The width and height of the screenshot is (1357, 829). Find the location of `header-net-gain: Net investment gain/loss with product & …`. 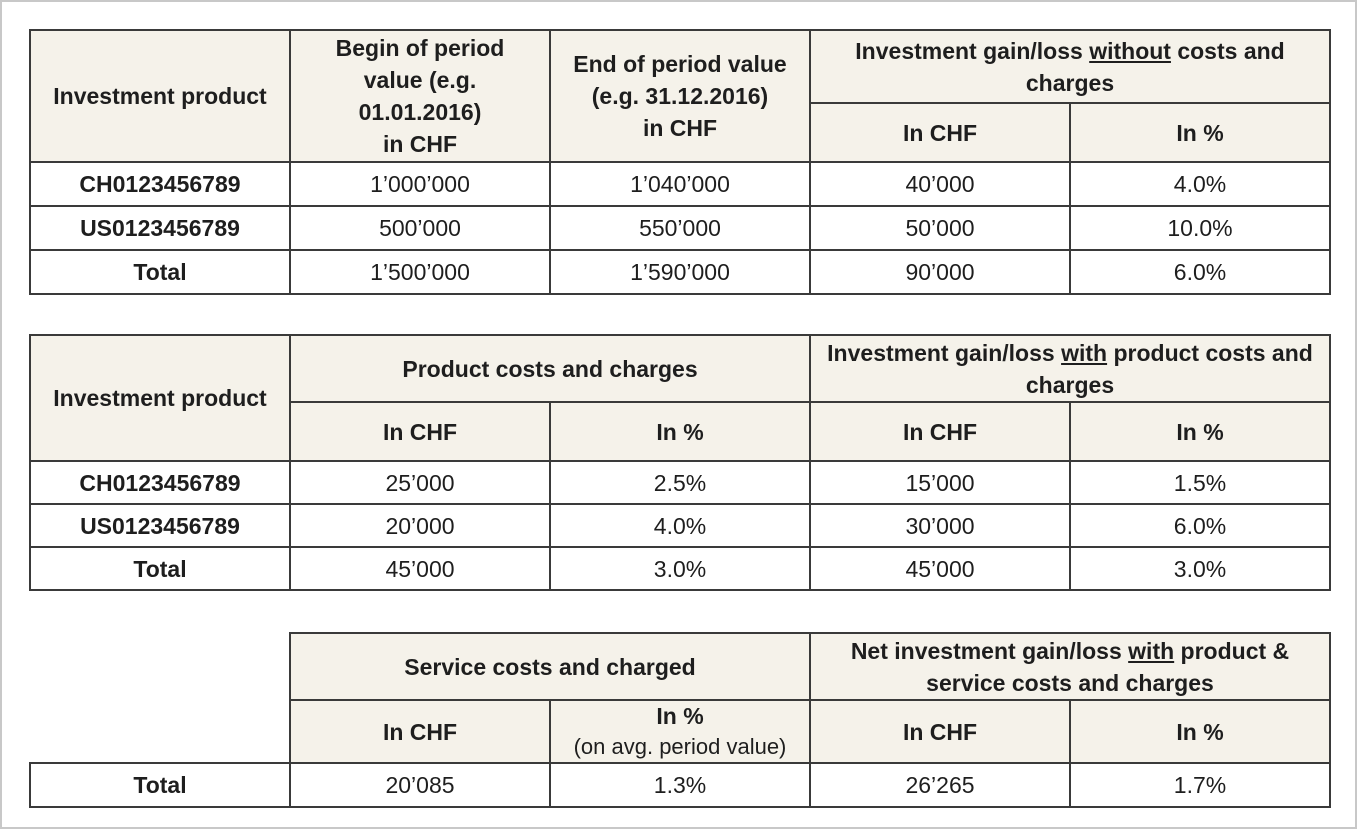

header-net-gain: Net investment gain/loss with product & … is located at coordinates (1070, 666).